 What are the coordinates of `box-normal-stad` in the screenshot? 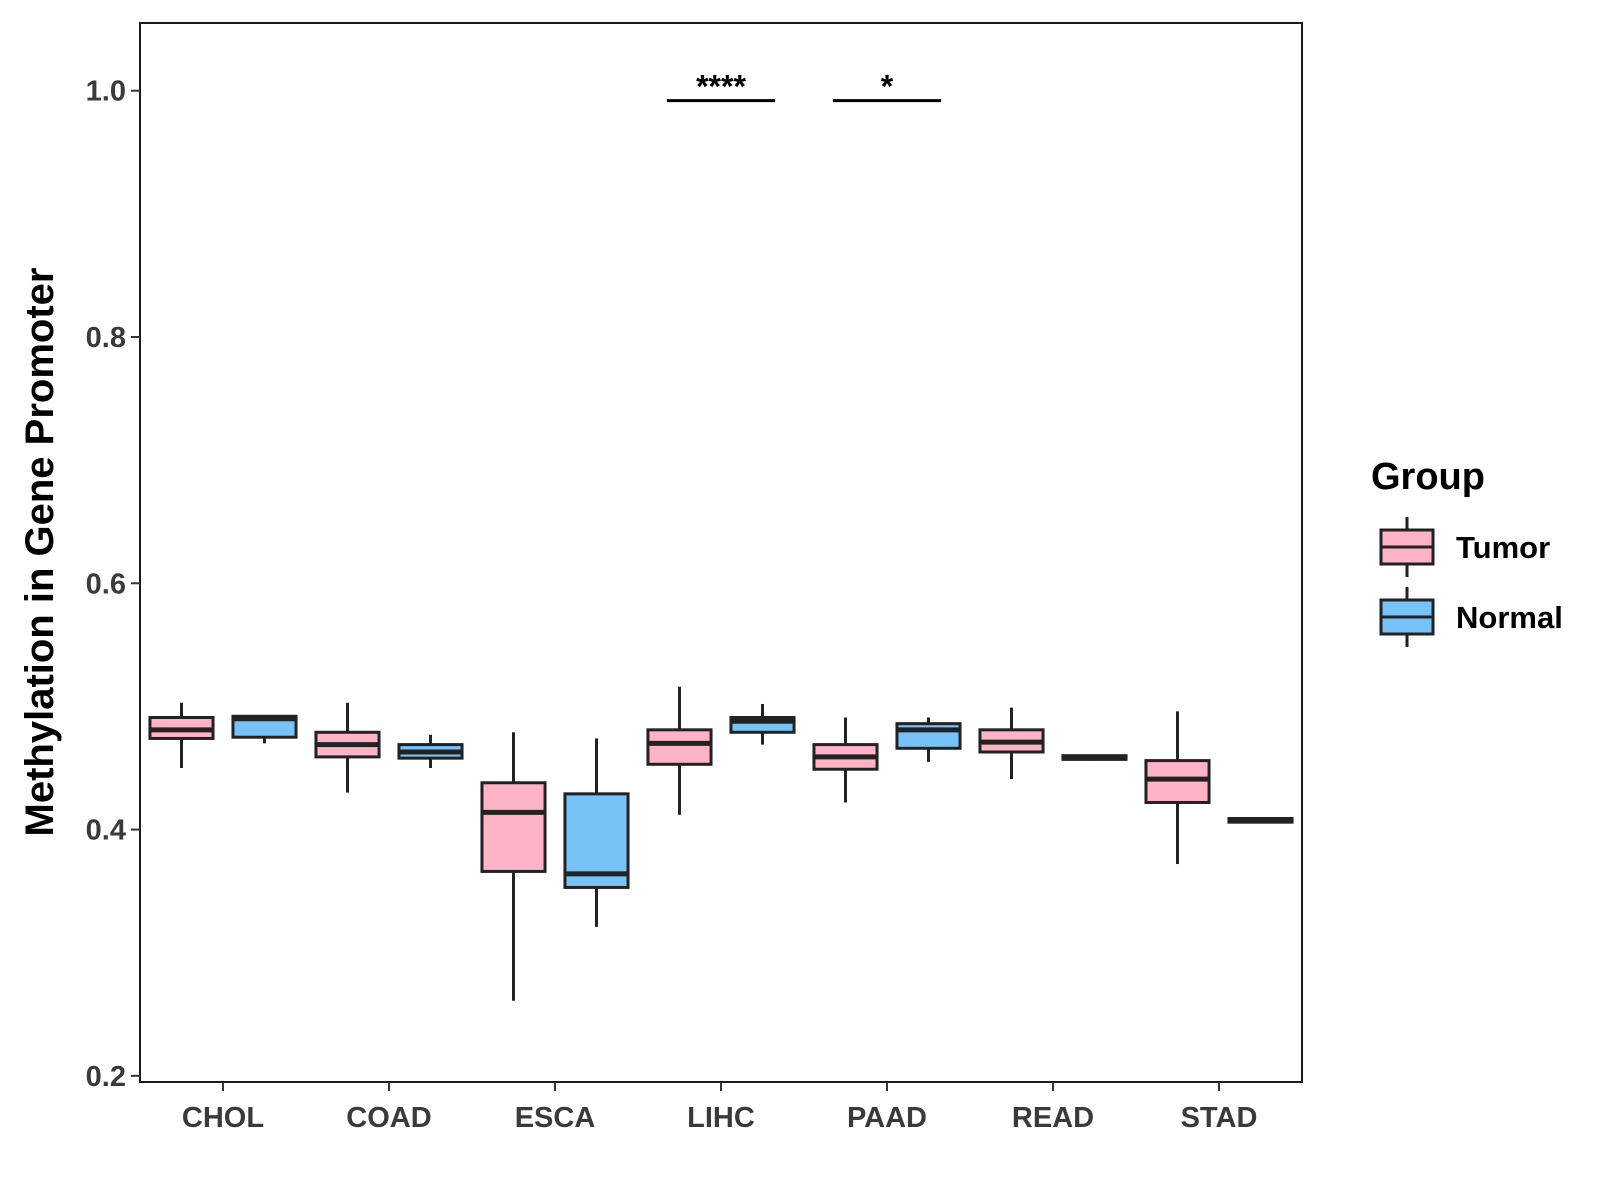 It's located at (1260, 820).